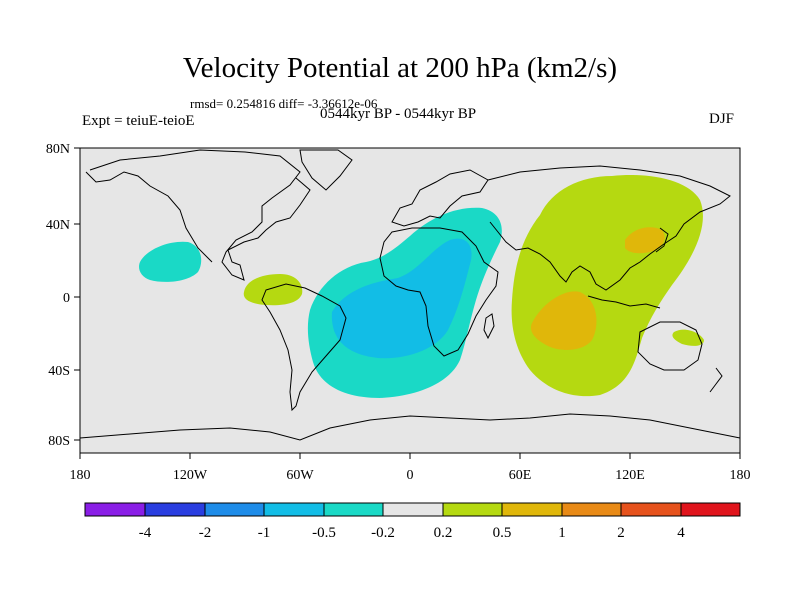 The image size is (800, 600). What do you see at coordinates (502, 533) in the screenshot?
I see `colorbar-label: 0.5` at bounding box center [502, 533].